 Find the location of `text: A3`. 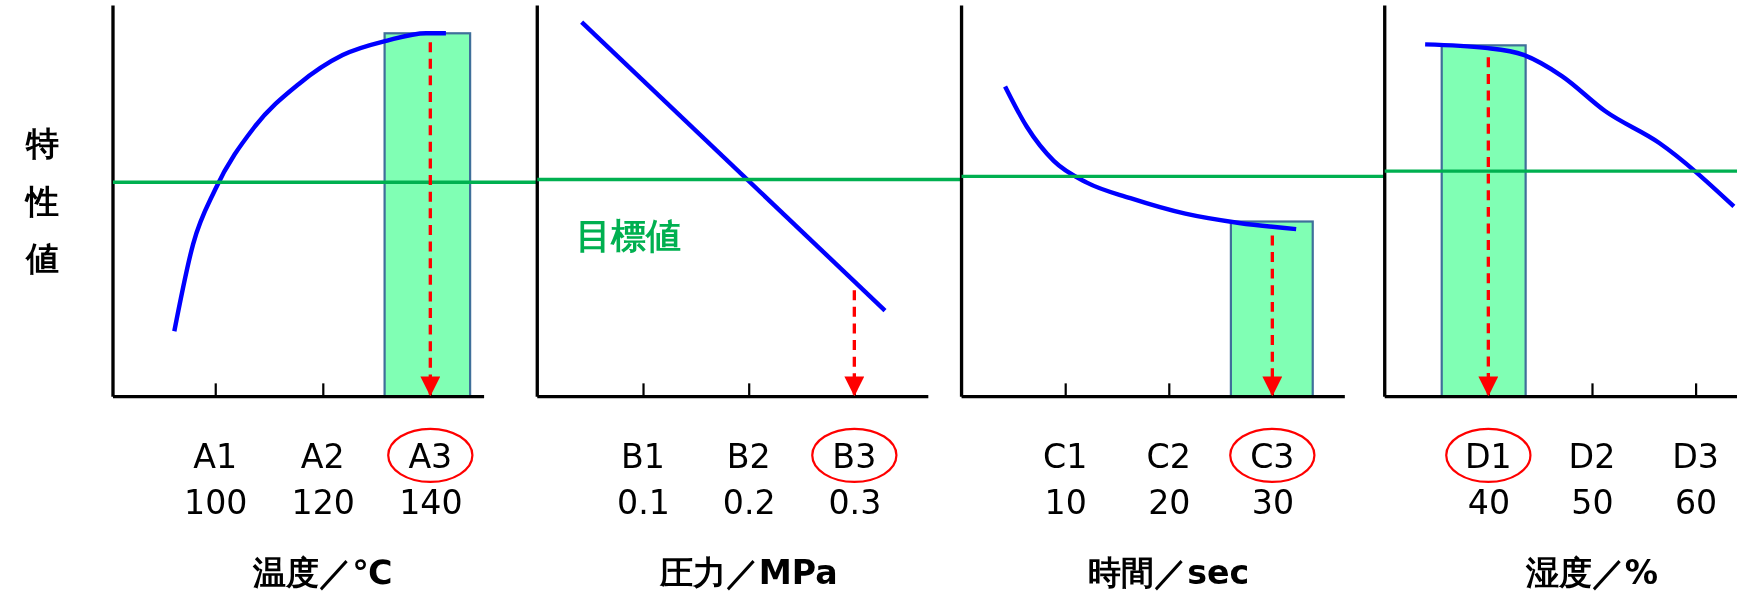

text: A3 is located at coordinates (430, 456).